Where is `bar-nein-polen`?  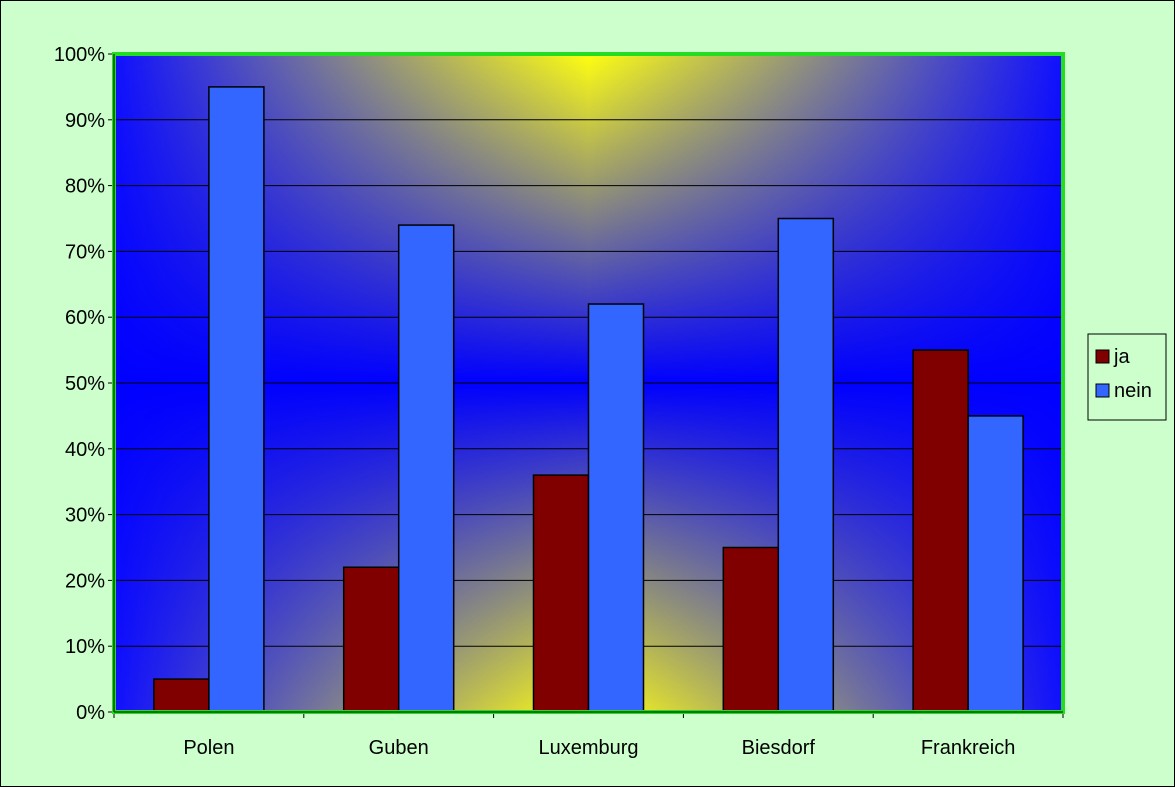
bar-nein-polen is located at coordinates (236, 399).